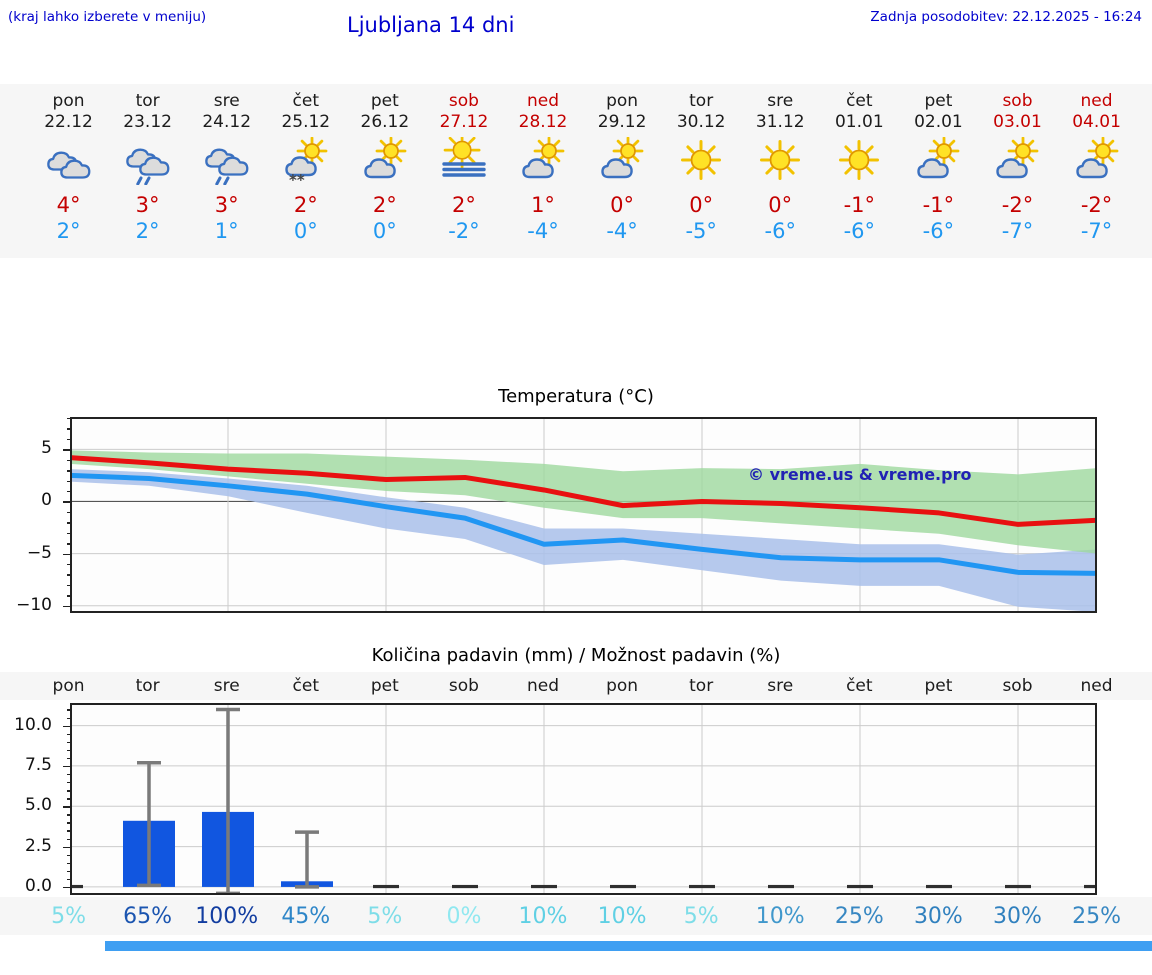 The image size is (1152, 975). I want to click on y-tick-label: 5, so click(46, 448).